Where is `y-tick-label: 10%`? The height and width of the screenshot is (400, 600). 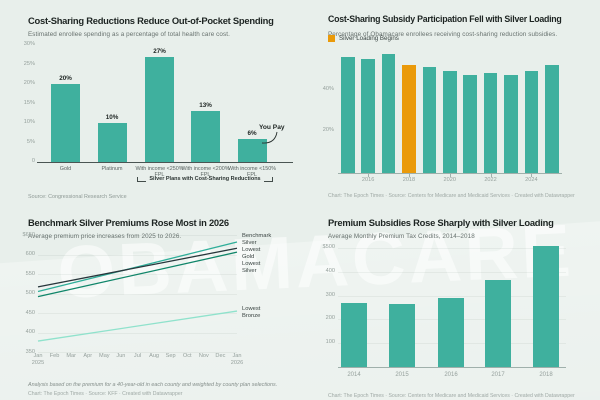 y-tick-label: 10% is located at coordinates (29, 122).